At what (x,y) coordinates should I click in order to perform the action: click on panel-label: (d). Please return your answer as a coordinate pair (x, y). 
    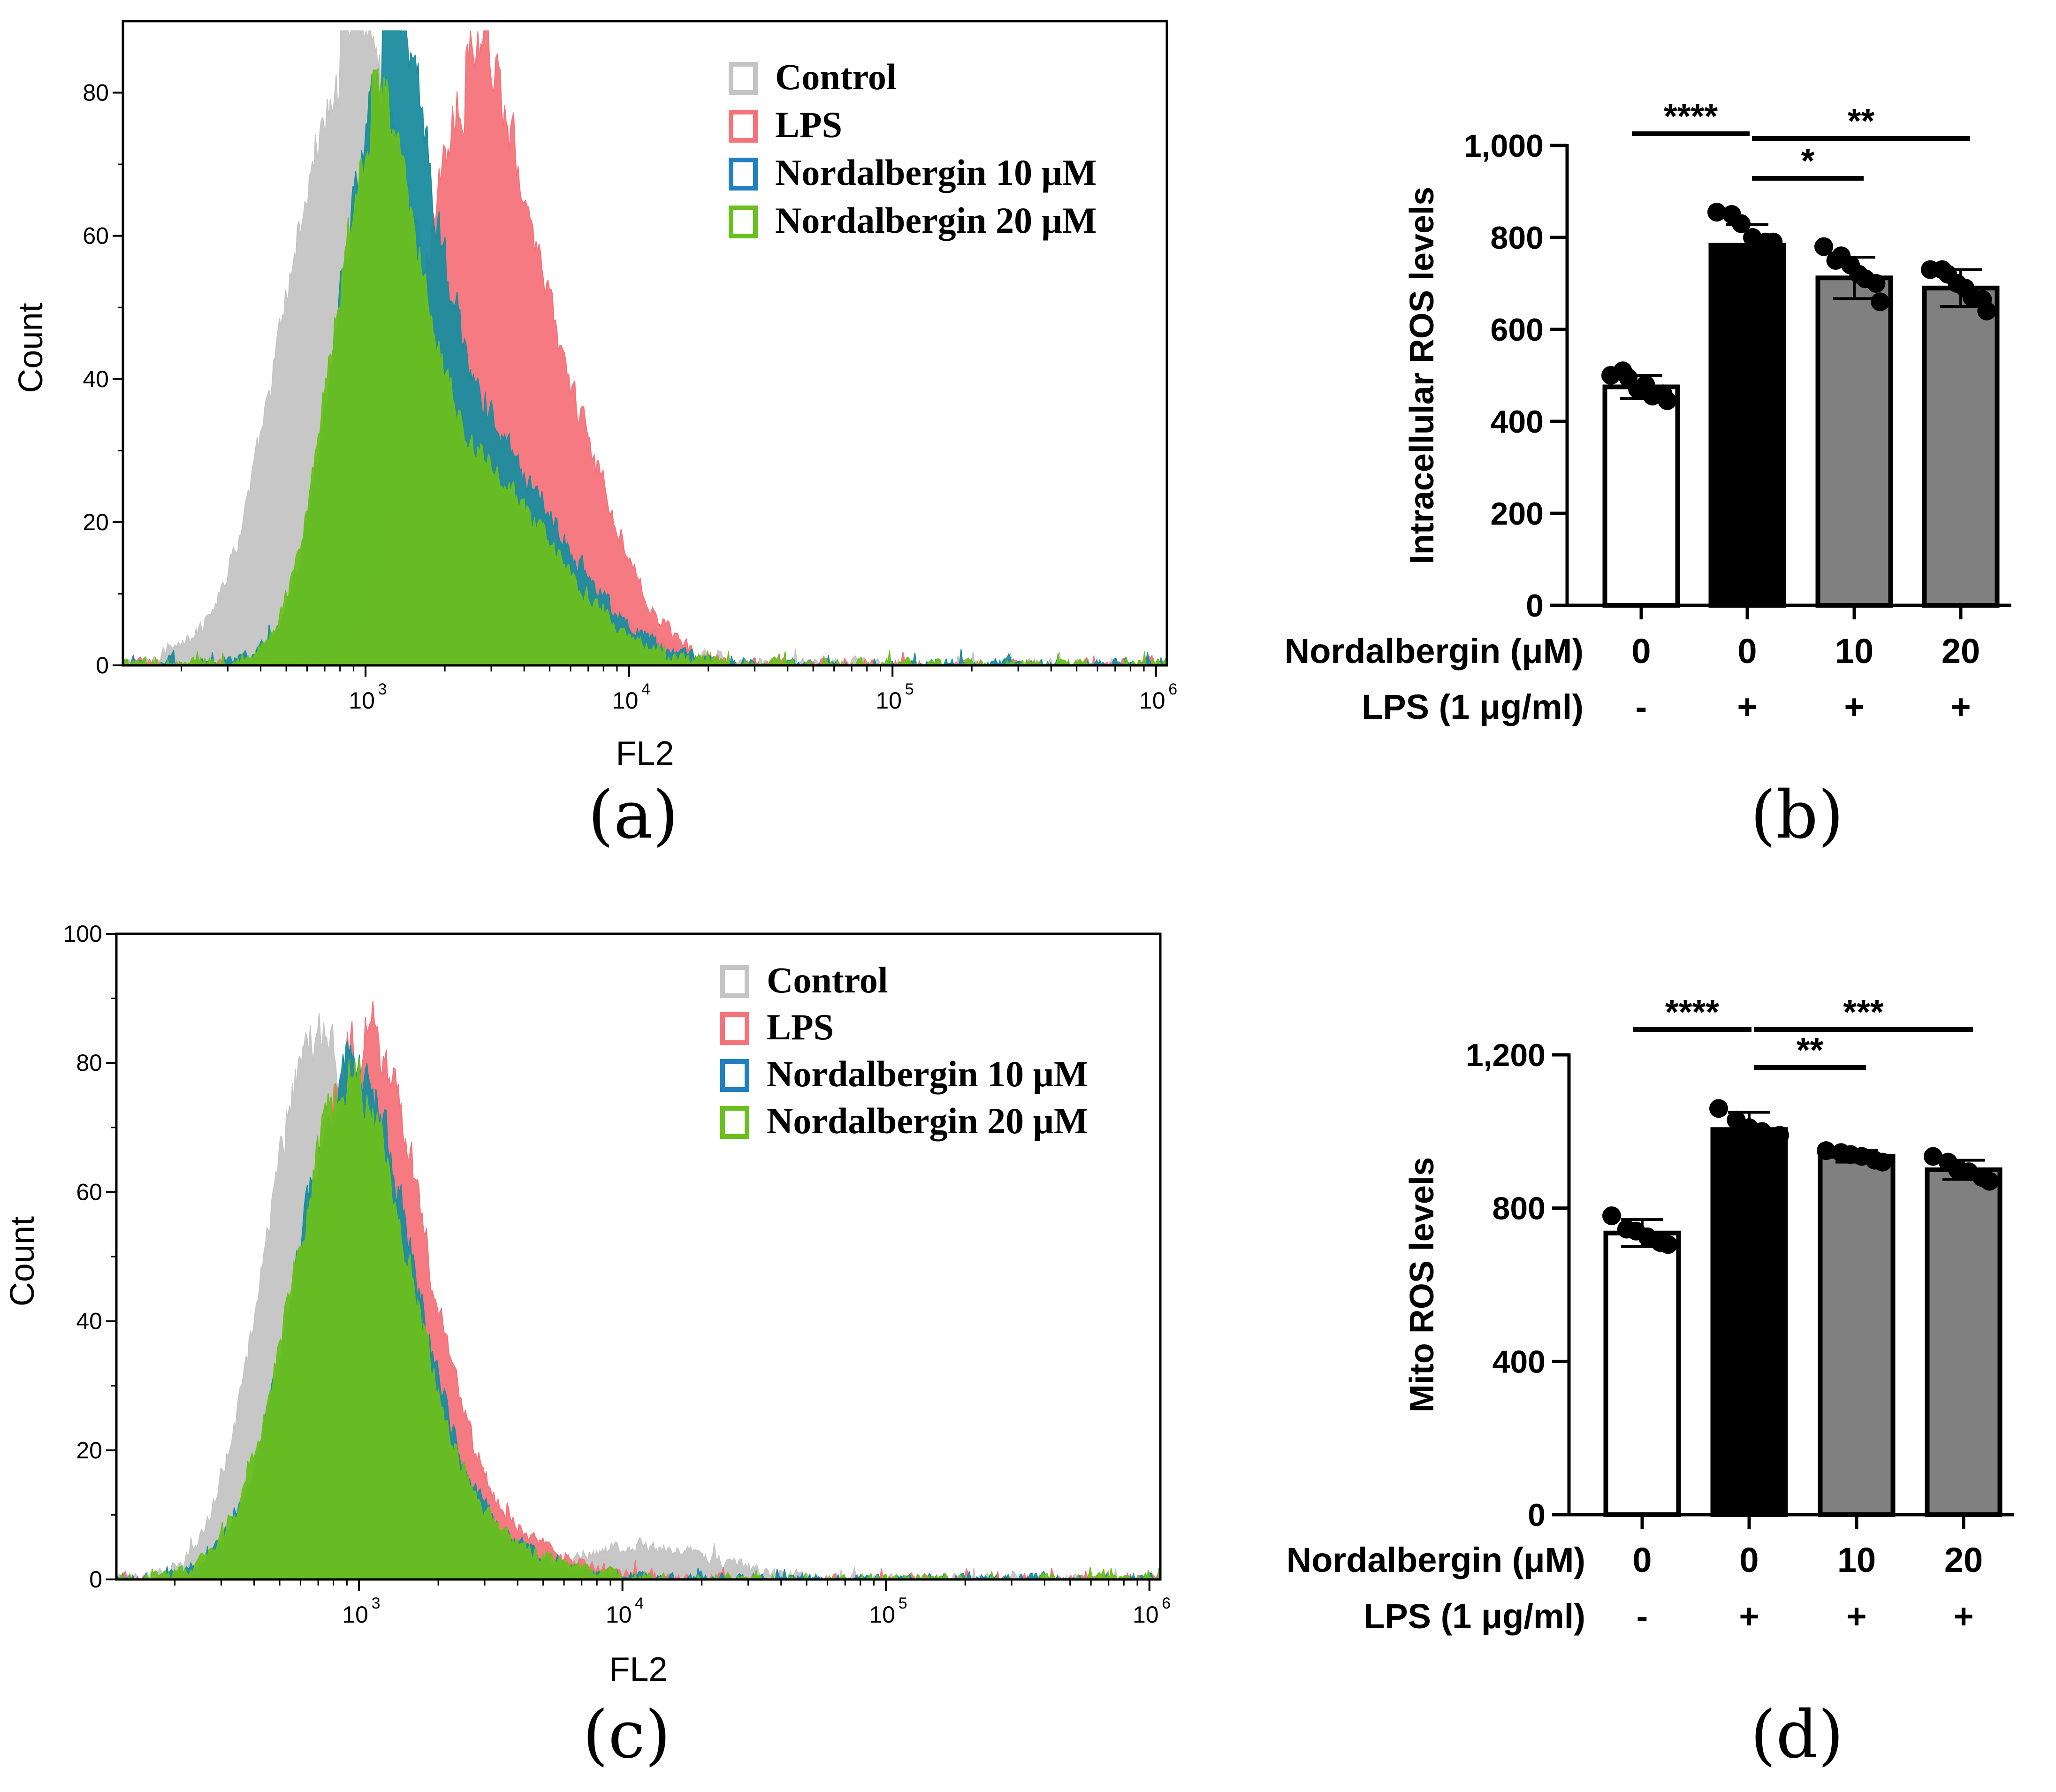
    Looking at the image, I should click on (1797, 1735).